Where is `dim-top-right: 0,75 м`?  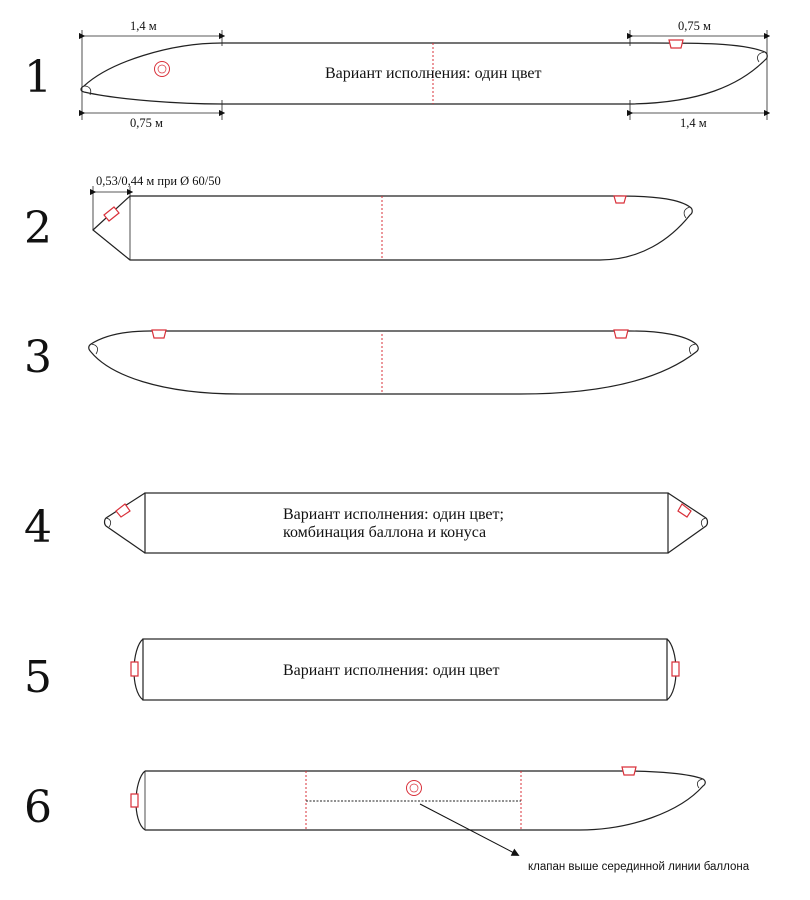 dim-top-right: 0,75 м is located at coordinates (694, 26).